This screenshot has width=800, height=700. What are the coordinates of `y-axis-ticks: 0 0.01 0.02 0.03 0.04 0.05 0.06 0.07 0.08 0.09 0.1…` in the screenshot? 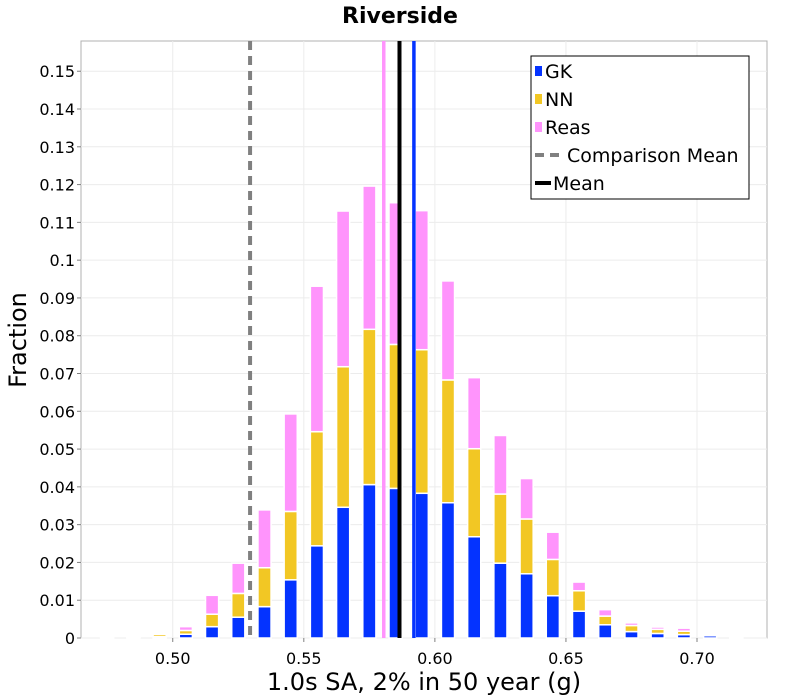 It's located at (60, 355).